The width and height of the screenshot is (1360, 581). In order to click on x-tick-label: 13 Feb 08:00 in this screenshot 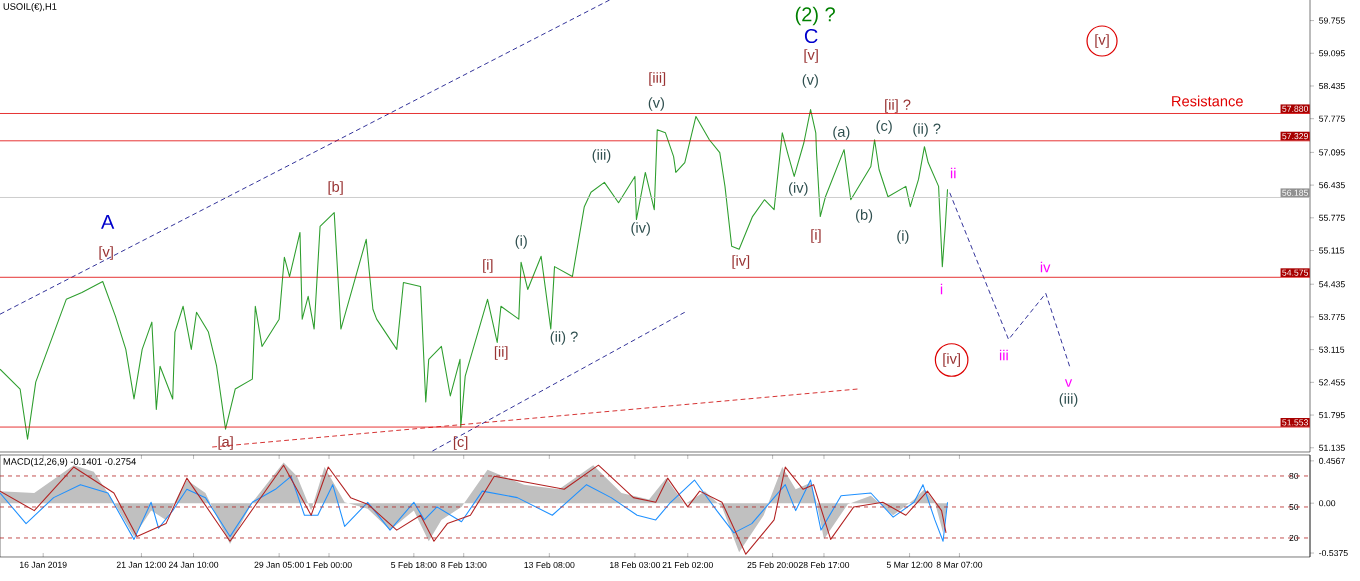, I will do `click(549, 565)`.